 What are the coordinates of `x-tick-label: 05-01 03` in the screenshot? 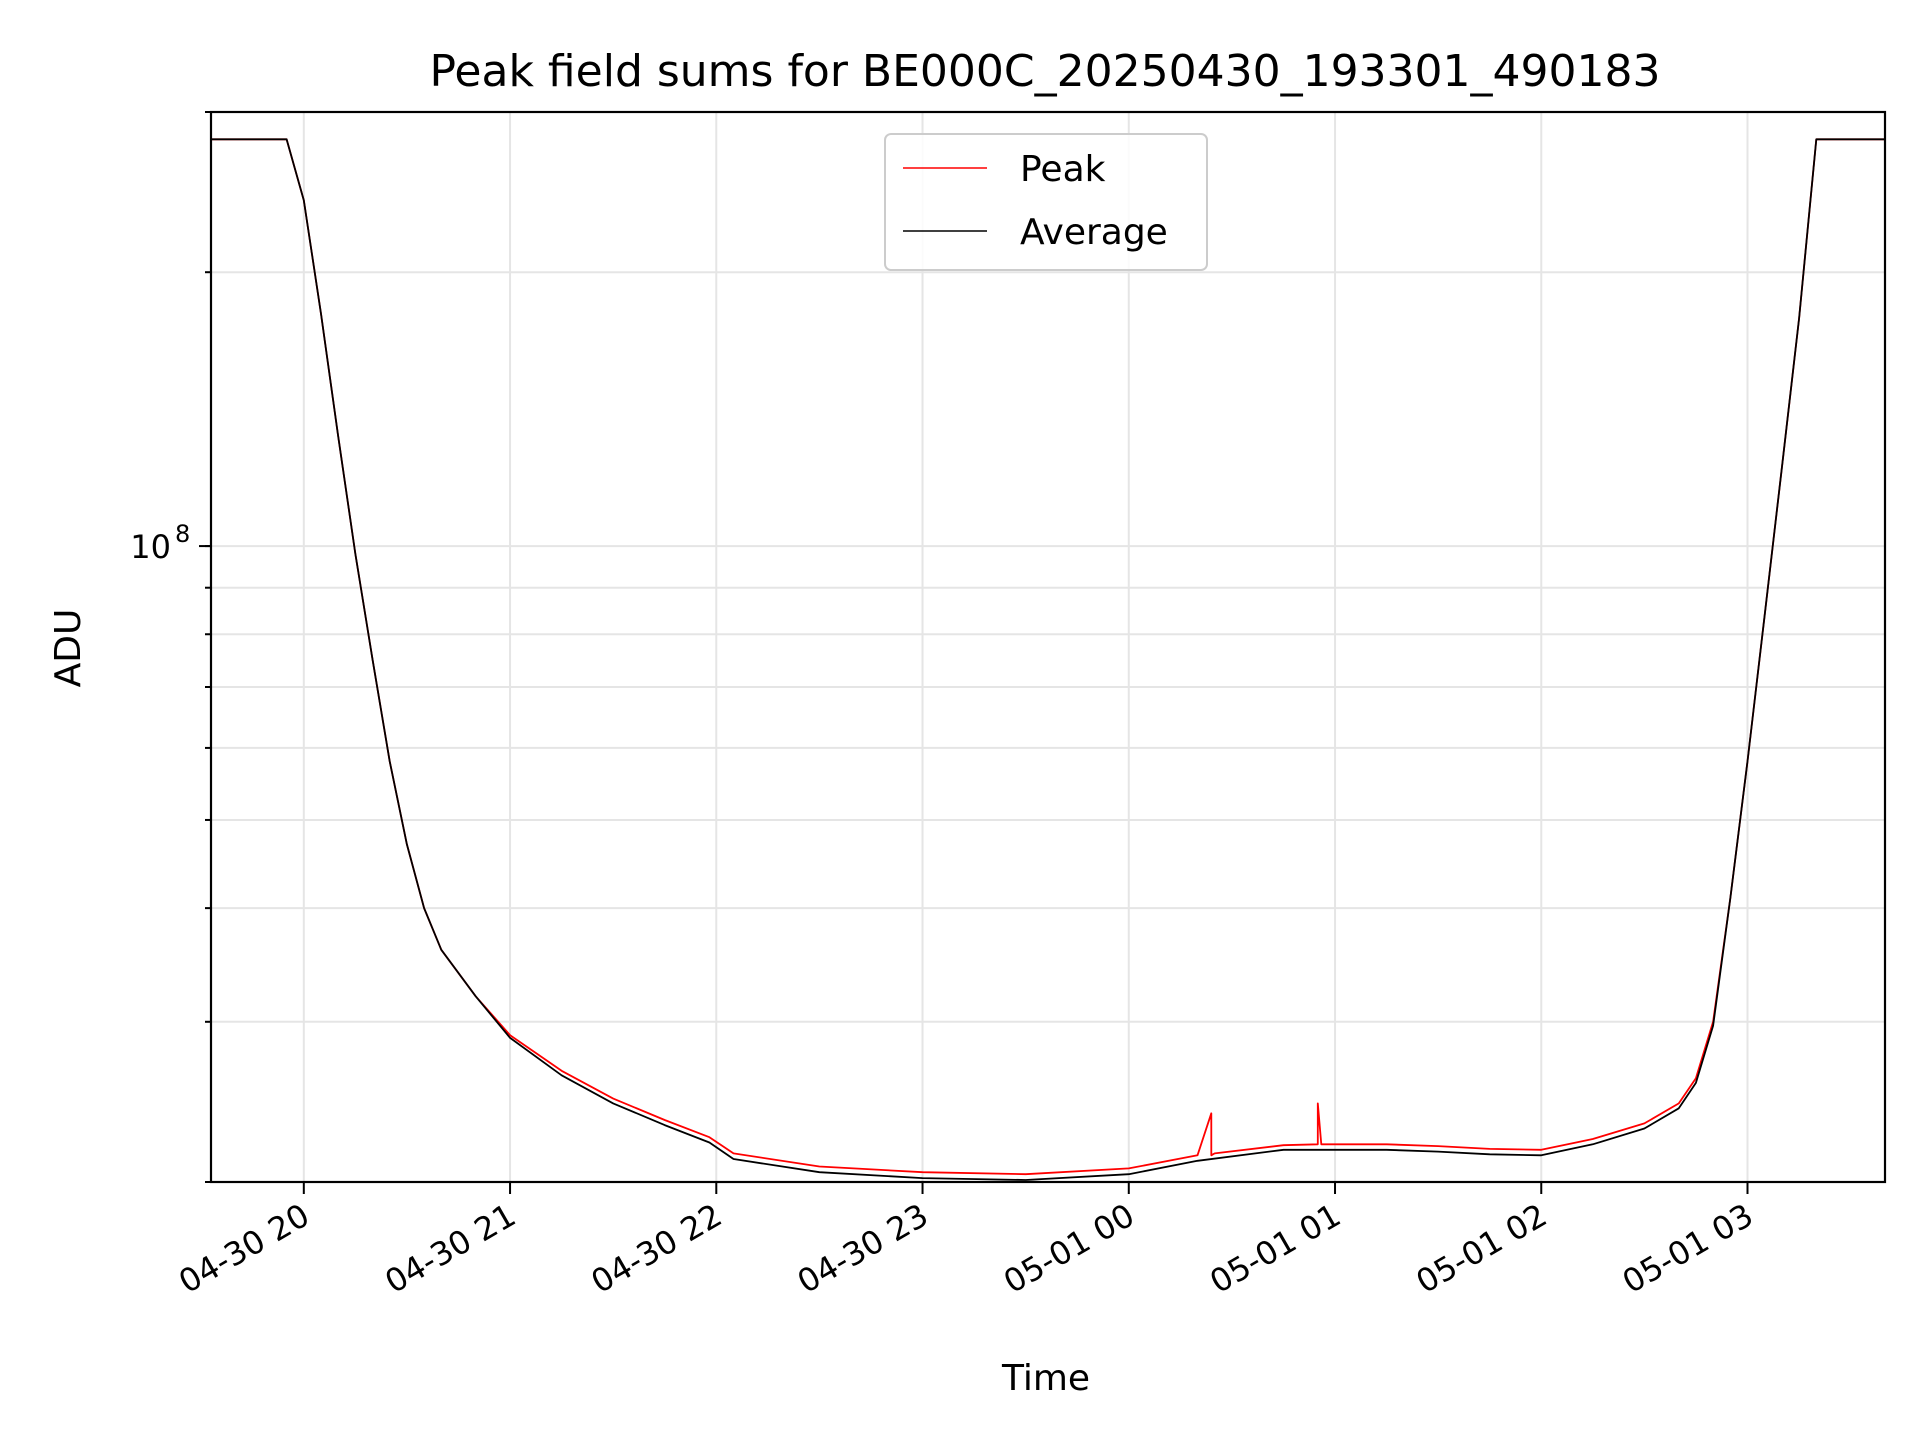 It's located at (1688, 1248).